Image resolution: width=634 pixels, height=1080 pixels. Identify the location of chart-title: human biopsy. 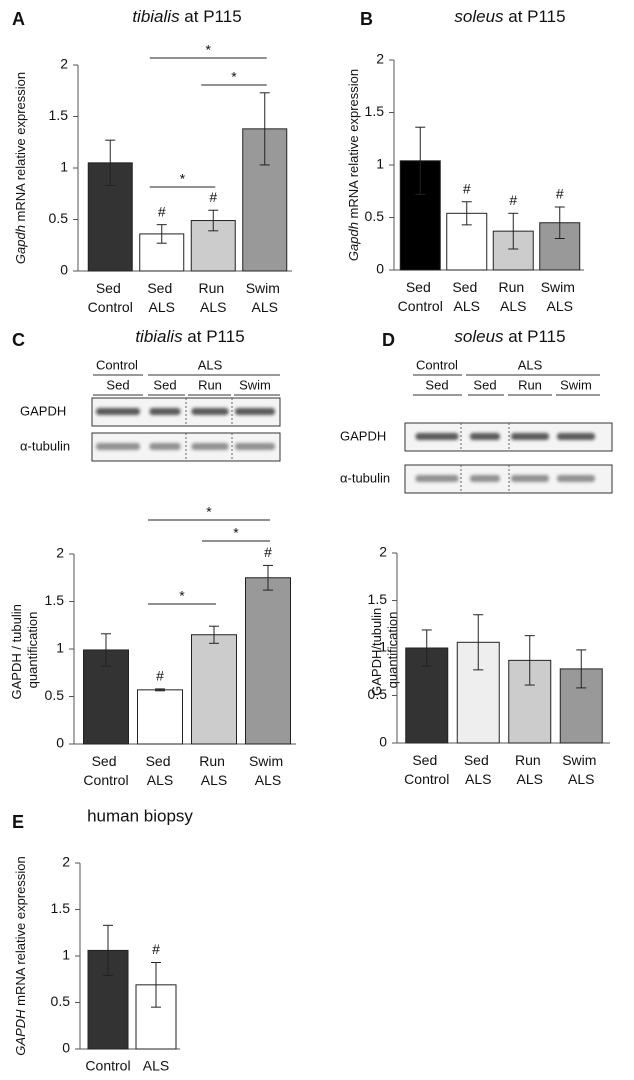
(140, 815).